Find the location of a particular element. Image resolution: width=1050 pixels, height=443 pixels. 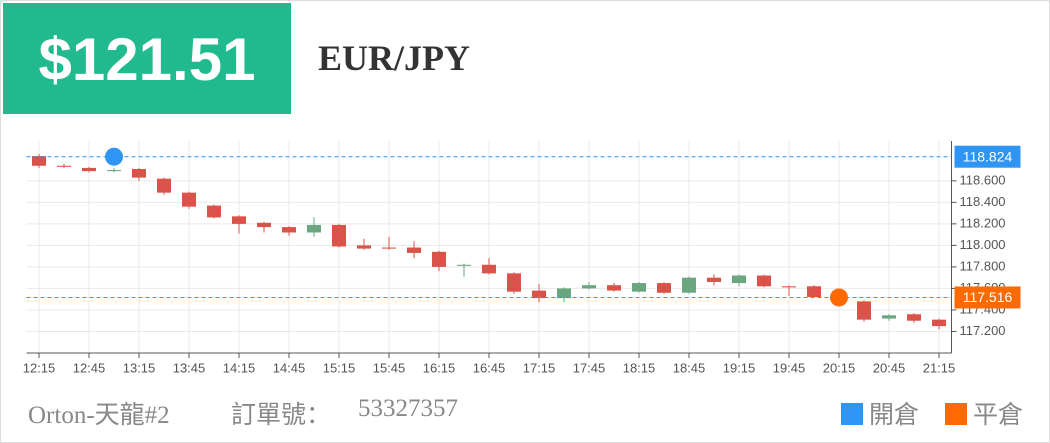

x-tick-label: 20:15 is located at coordinates (839, 367).